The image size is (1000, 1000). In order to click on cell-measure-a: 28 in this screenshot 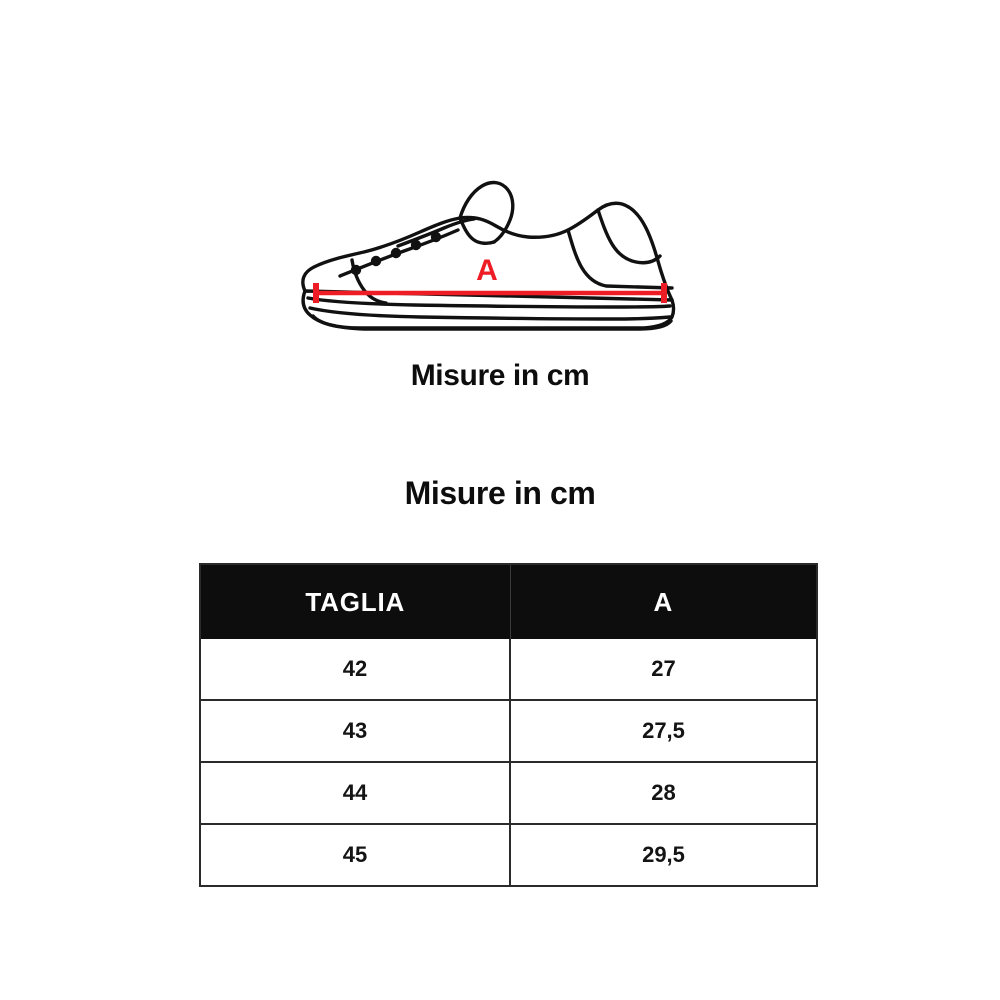, I will do `click(663, 793)`.